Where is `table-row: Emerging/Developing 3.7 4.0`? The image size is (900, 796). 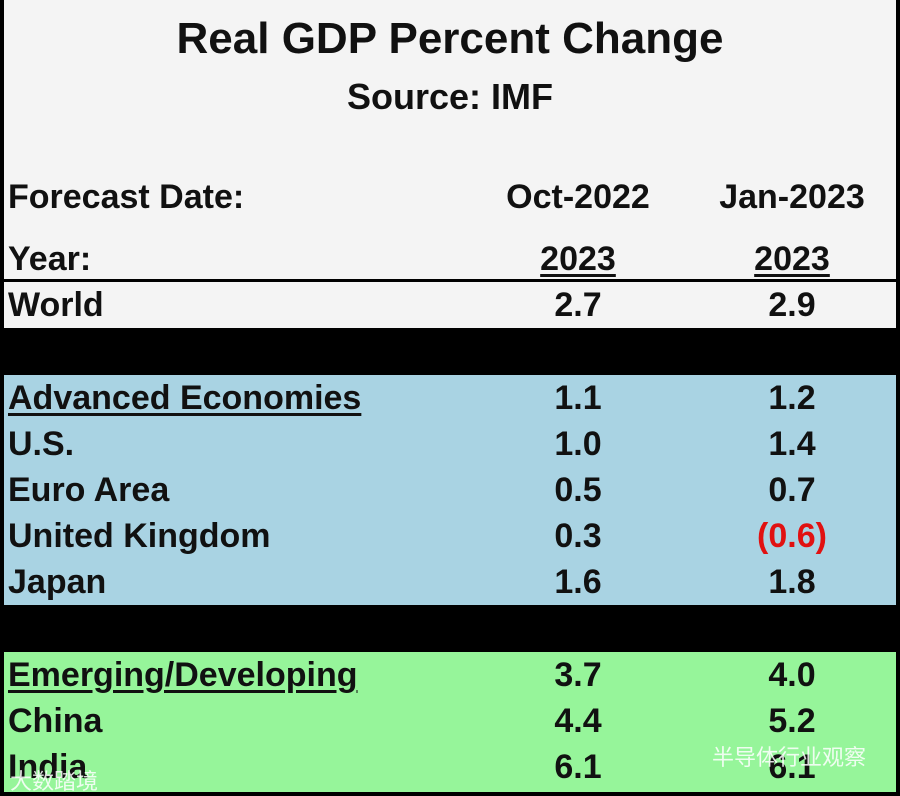 table-row: Emerging/Developing 3.7 4.0 is located at coordinates (450, 675).